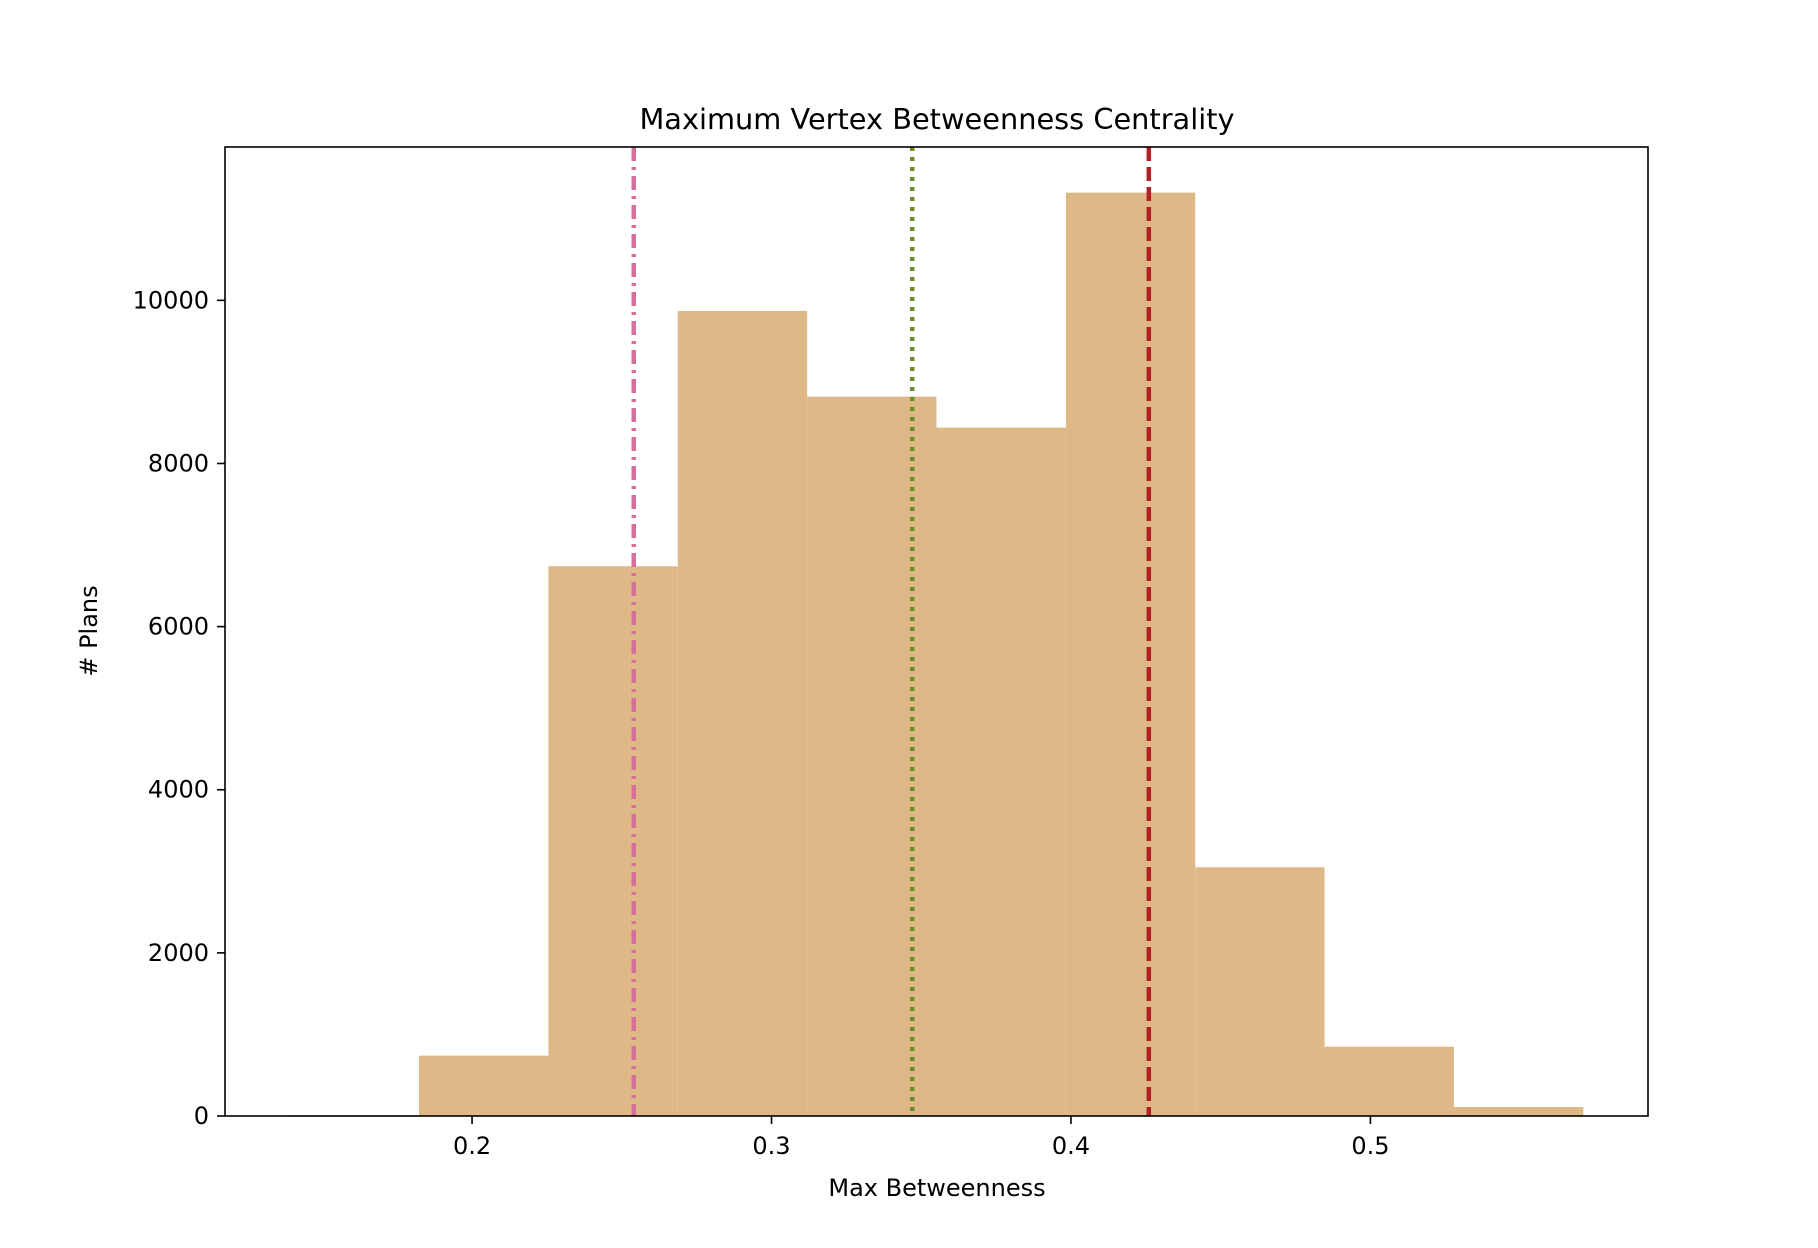  What do you see at coordinates (1071, 1146) in the screenshot?
I see `x-tick-label: 0.4` at bounding box center [1071, 1146].